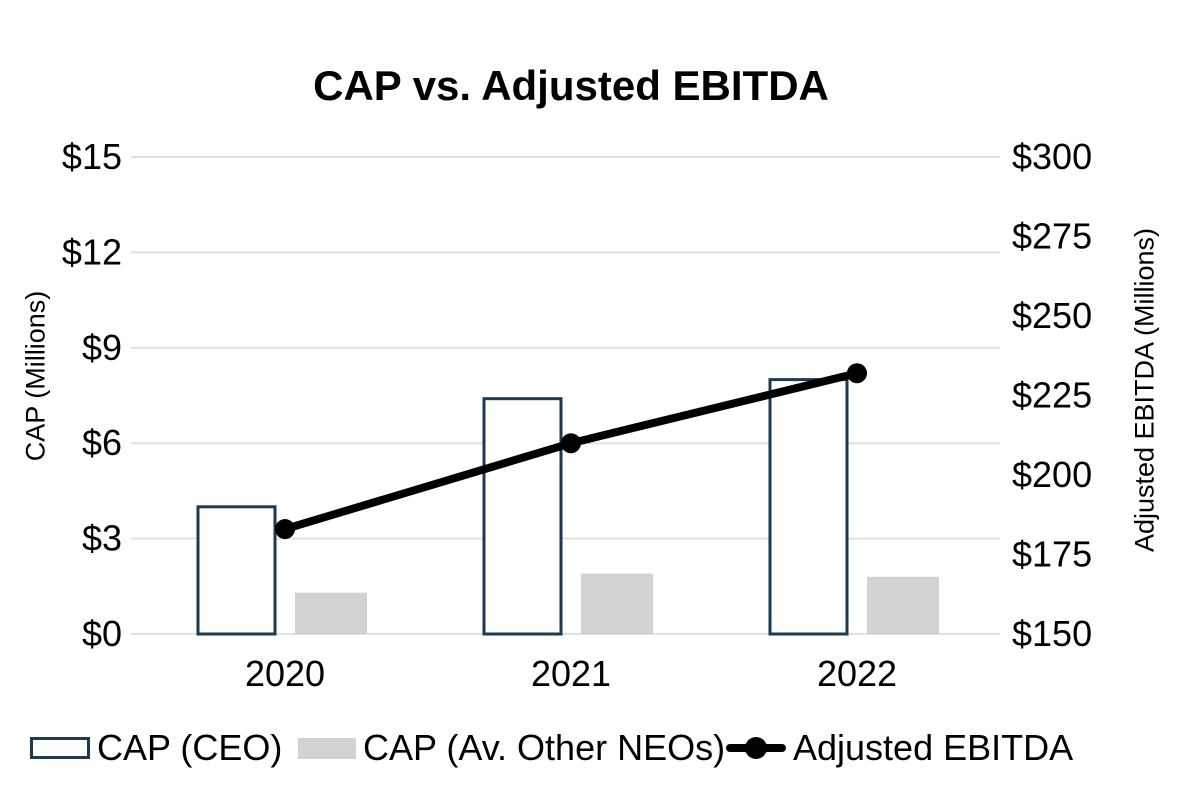  What do you see at coordinates (1052, 474) in the screenshot?
I see `right-axis-tick-label: $200` at bounding box center [1052, 474].